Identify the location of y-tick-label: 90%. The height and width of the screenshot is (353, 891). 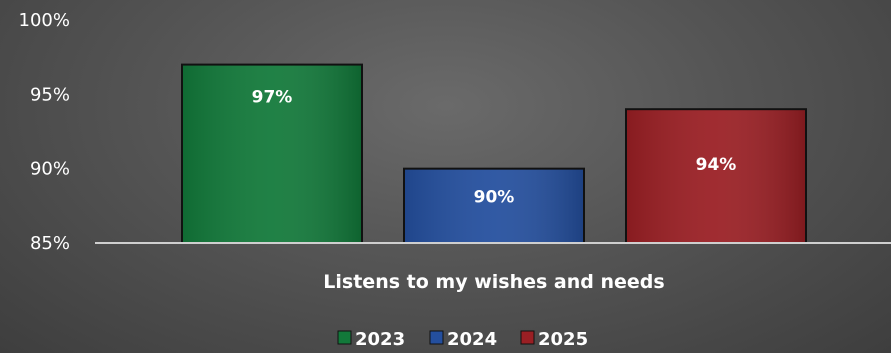
(50, 169).